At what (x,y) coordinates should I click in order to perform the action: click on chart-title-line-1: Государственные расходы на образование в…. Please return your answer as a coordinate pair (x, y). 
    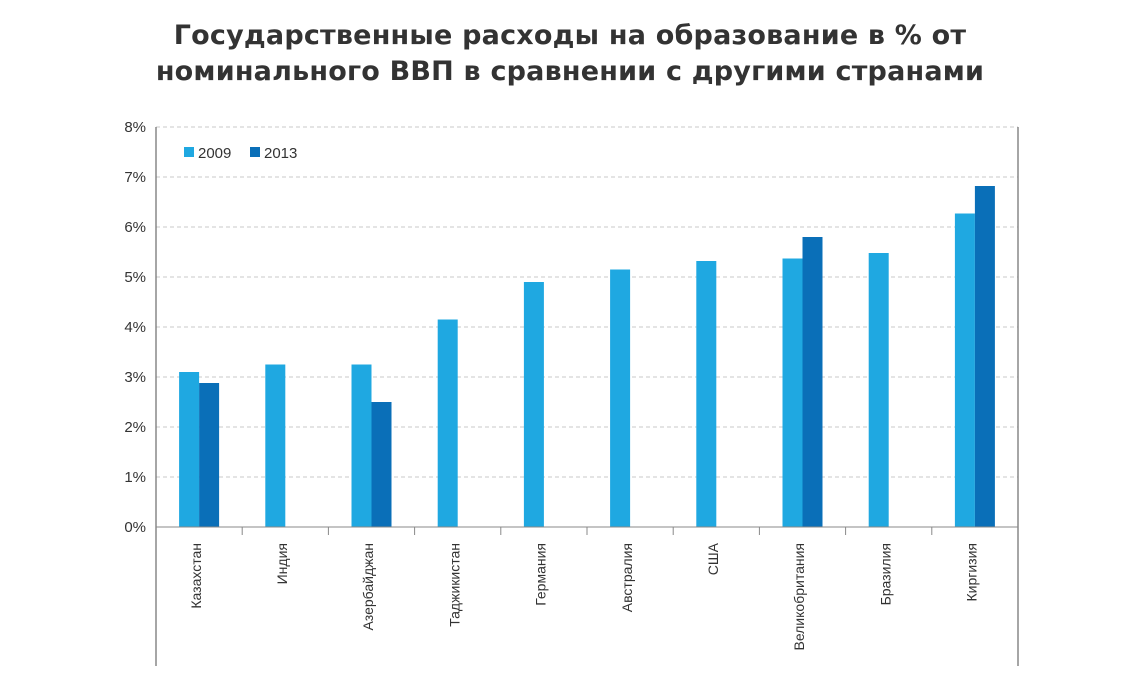
    Looking at the image, I should click on (570, 35).